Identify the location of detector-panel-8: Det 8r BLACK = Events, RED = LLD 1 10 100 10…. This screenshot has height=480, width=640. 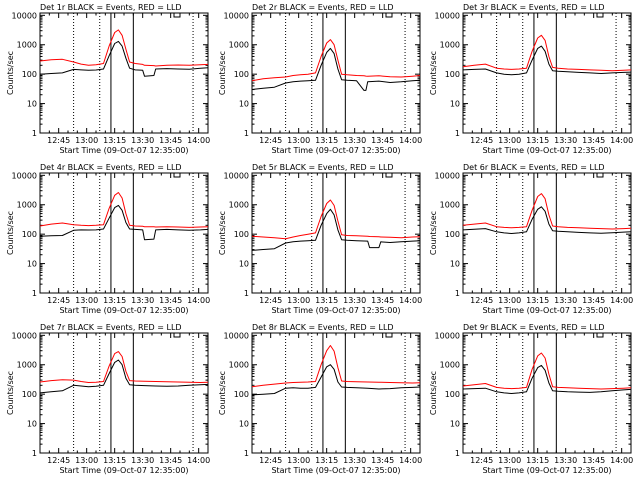
(320, 399).